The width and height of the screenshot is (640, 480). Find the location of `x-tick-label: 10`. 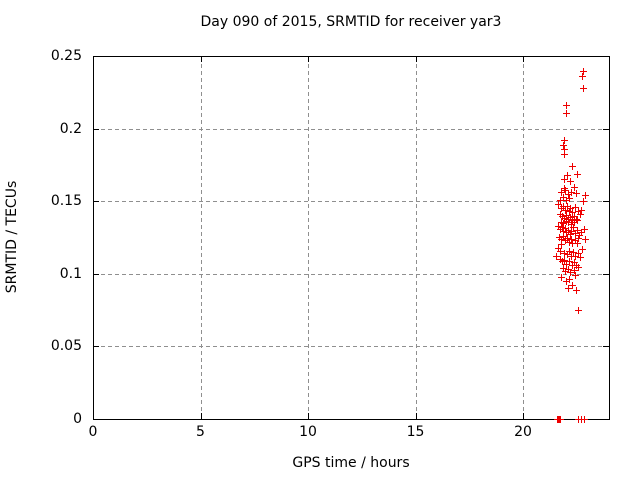

x-tick-label: 10 is located at coordinates (308, 432).